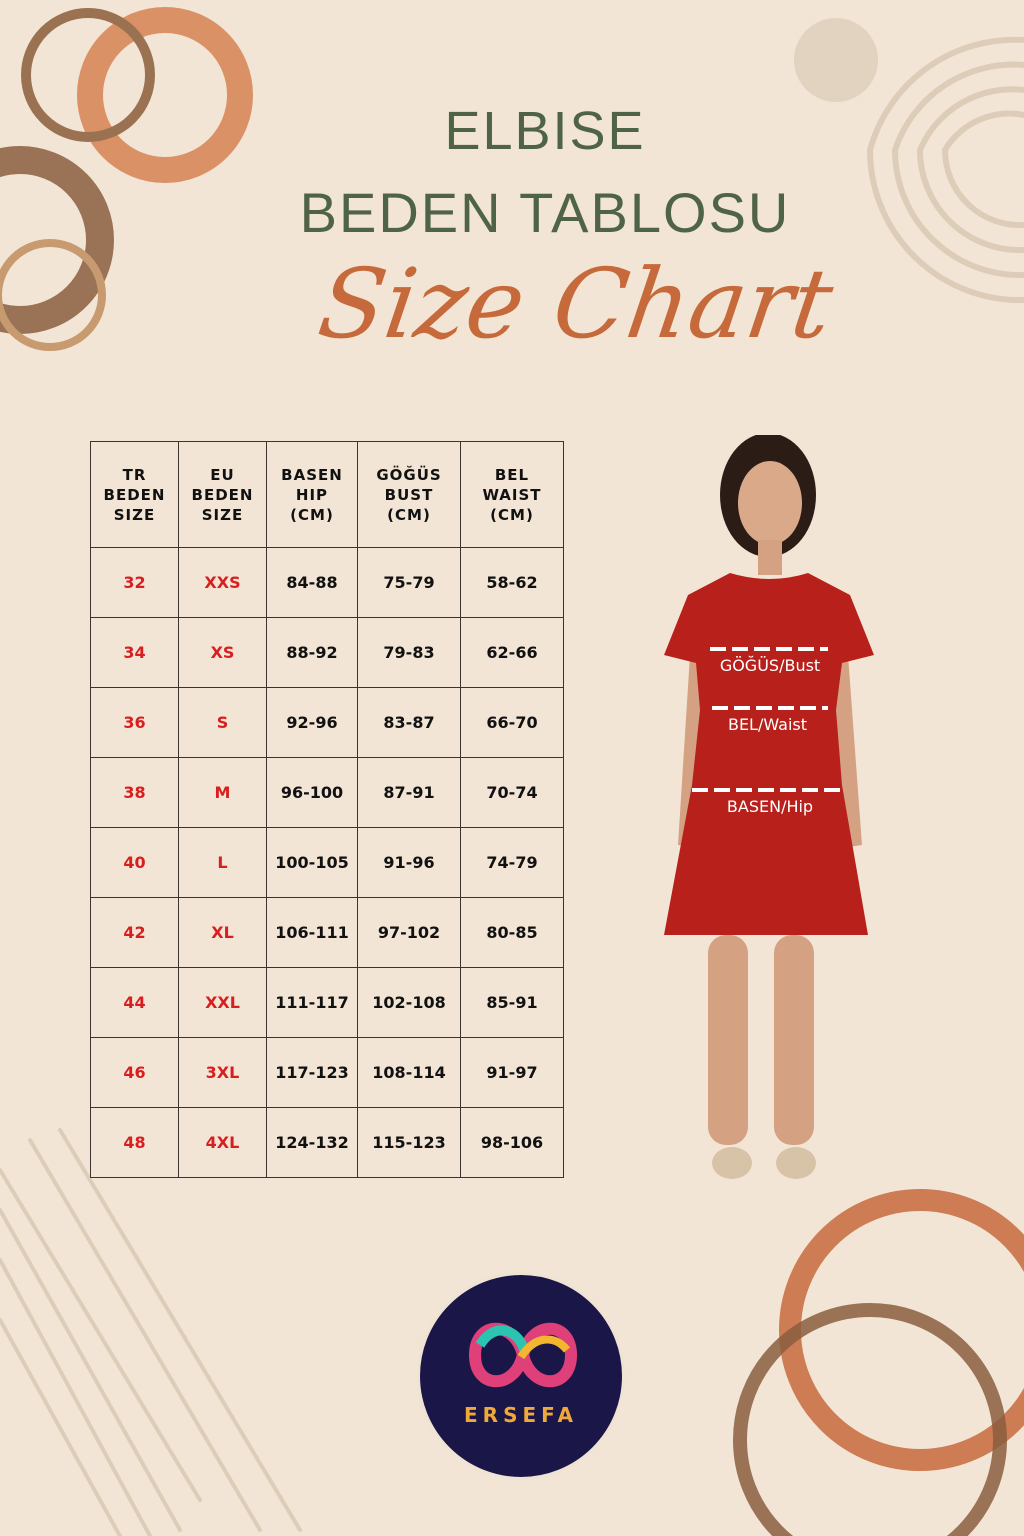  I want to click on hip-cell: 100-105, so click(312, 862).